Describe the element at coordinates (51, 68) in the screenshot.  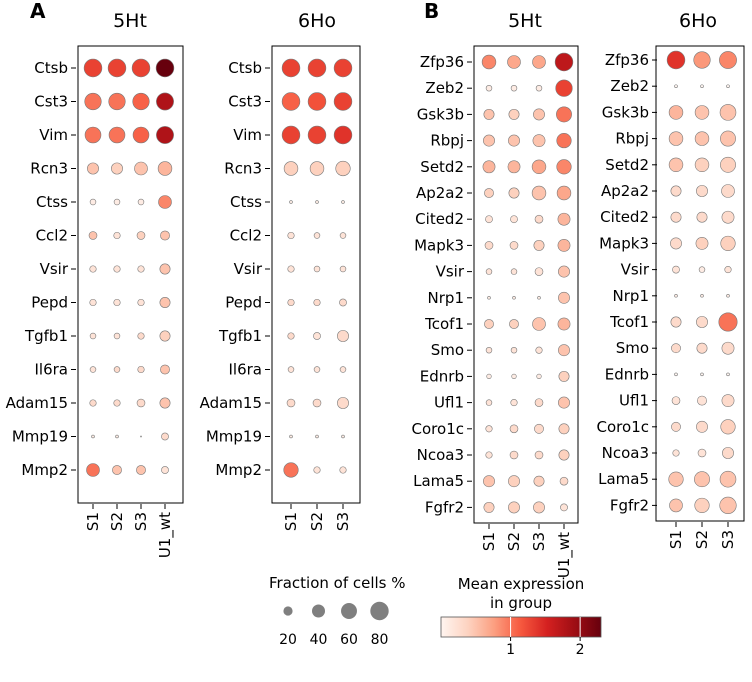
I see `gene-label-a-5ht: Ctsb` at that location.